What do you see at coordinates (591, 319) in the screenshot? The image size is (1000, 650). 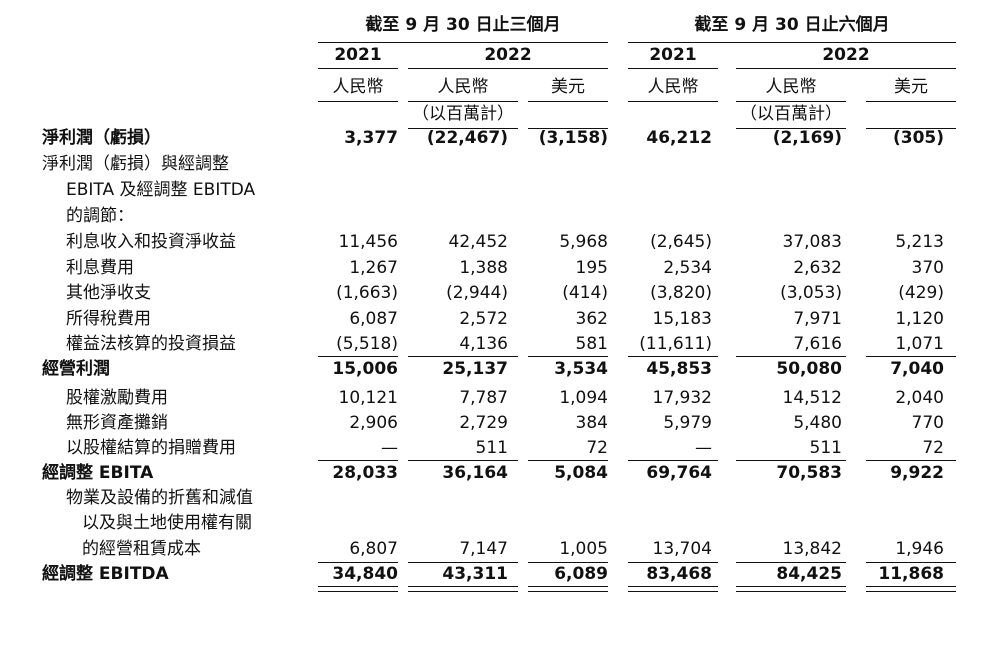 I see `table-cell: 362` at bounding box center [591, 319].